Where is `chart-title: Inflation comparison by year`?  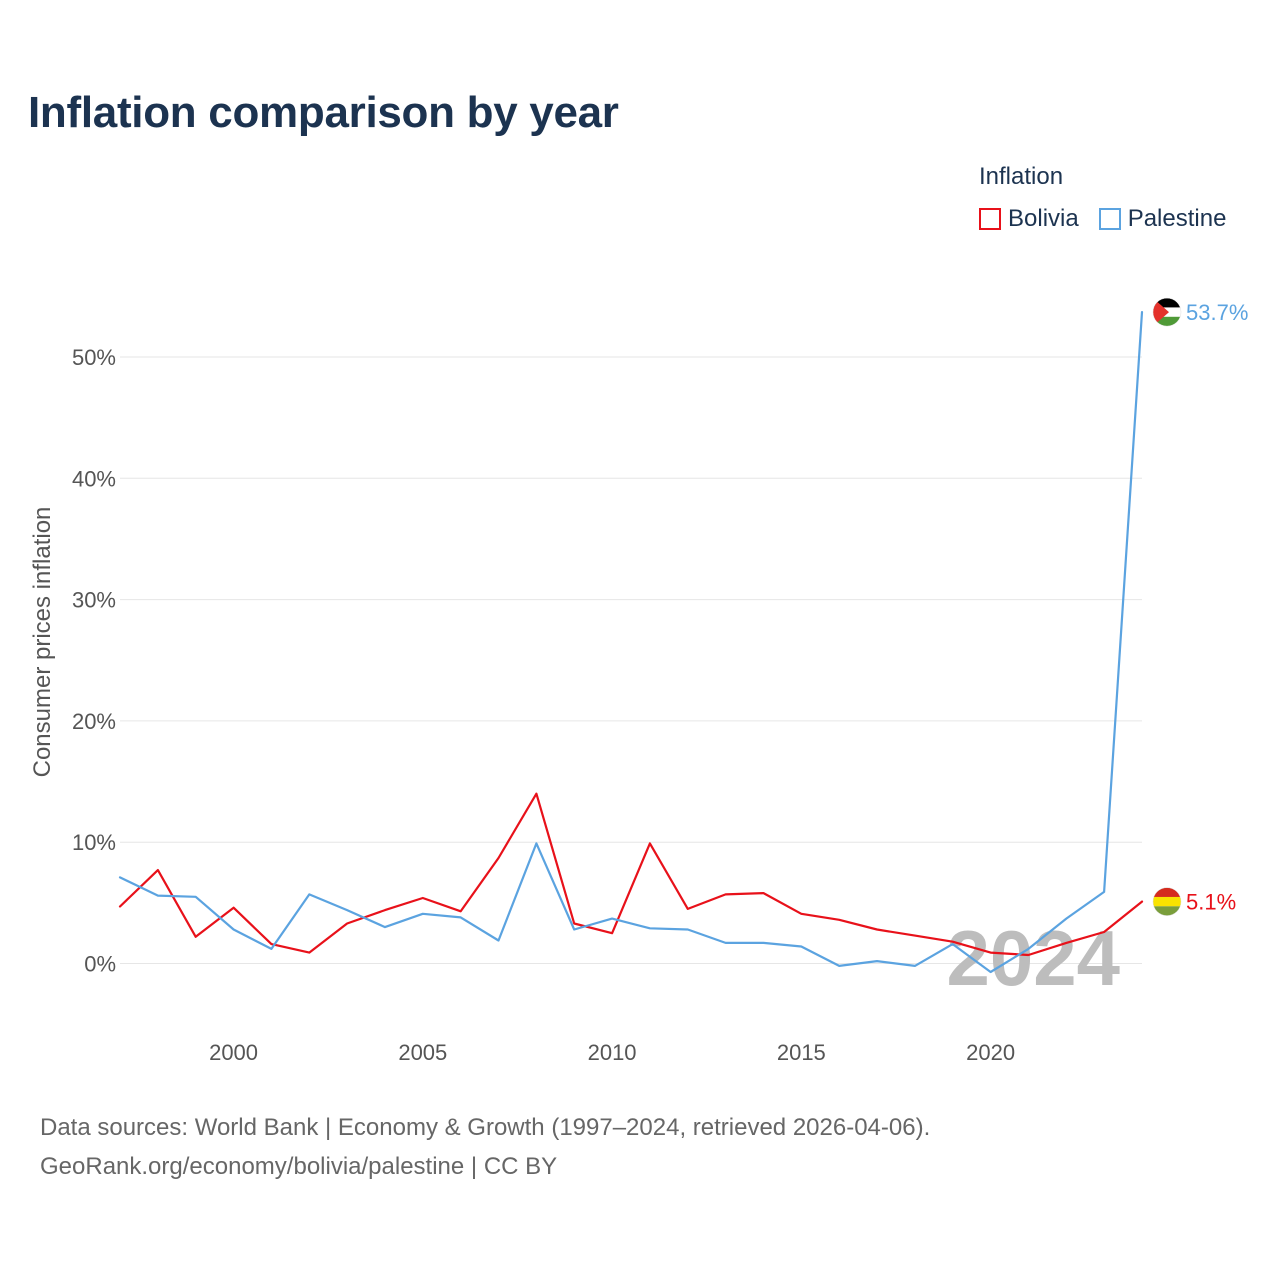
chart-title: Inflation comparison by year is located at coordinates (323, 112).